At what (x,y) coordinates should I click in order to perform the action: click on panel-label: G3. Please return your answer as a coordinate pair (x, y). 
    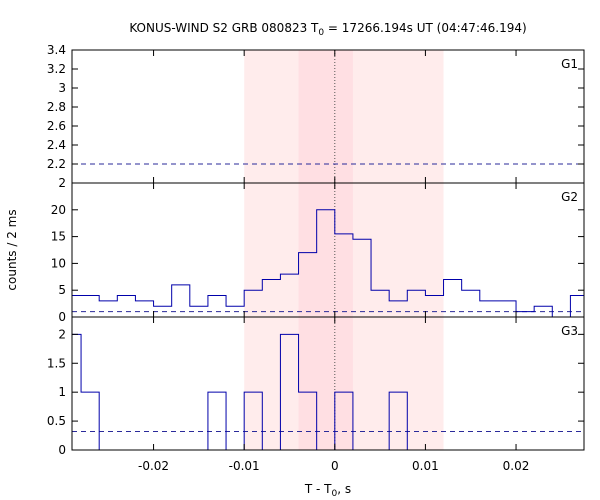
    Looking at the image, I should click on (569, 331).